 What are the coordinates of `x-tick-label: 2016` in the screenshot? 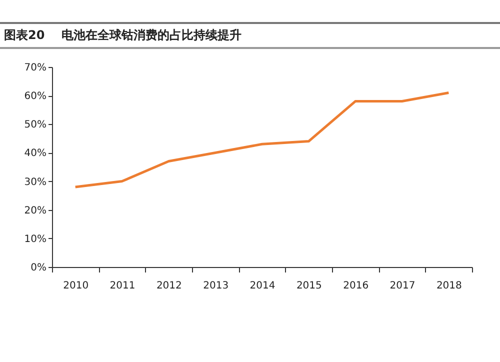 It's located at (356, 286).